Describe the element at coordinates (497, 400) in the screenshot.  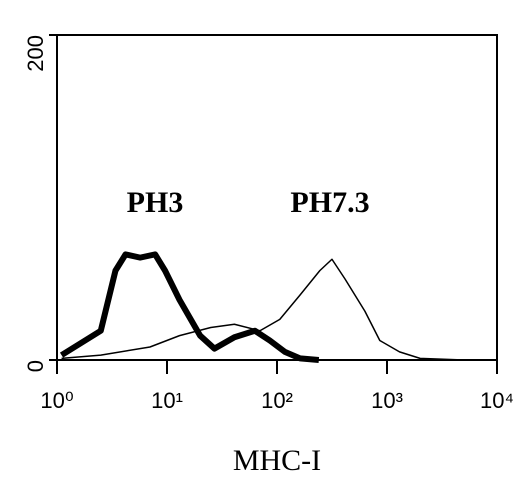
I see `x-tick-label: 10⁴` at that location.